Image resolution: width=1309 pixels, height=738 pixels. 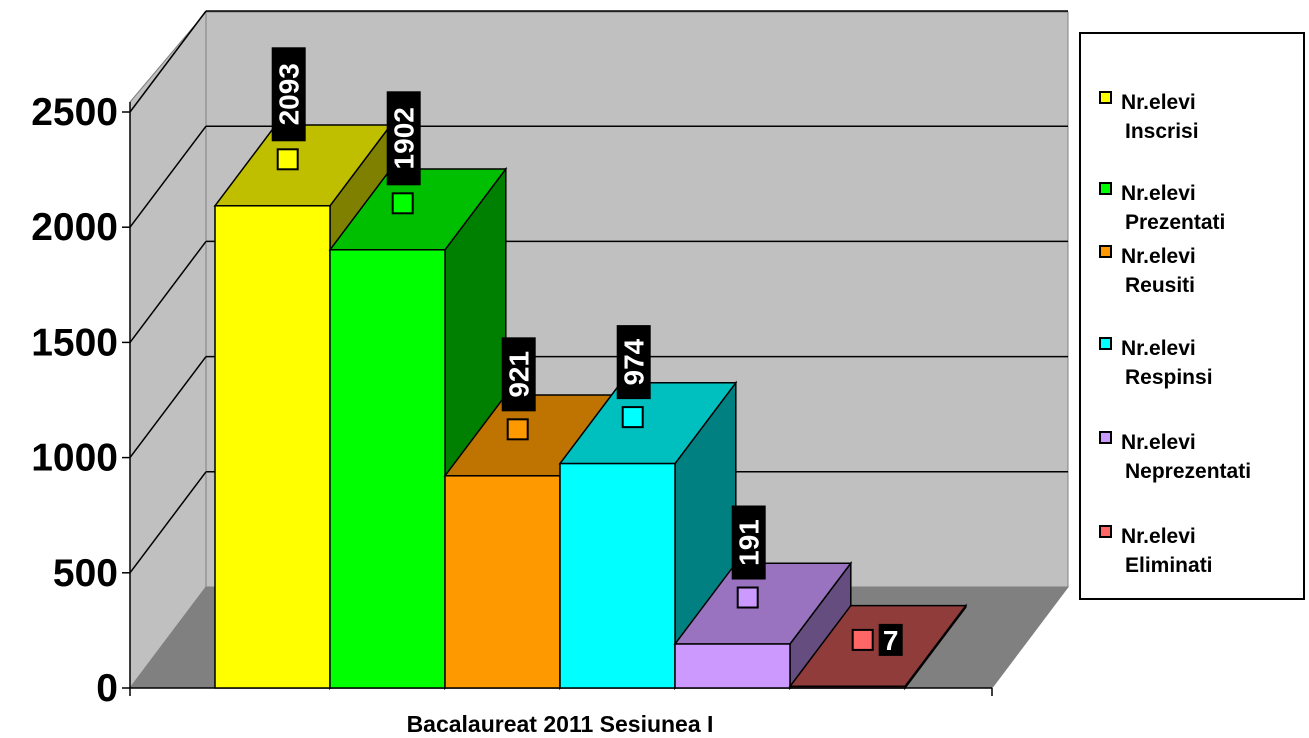 What do you see at coordinates (1213, 117) in the screenshot?
I see `legend-label: Nr.elevi Inscrisi` at bounding box center [1213, 117].